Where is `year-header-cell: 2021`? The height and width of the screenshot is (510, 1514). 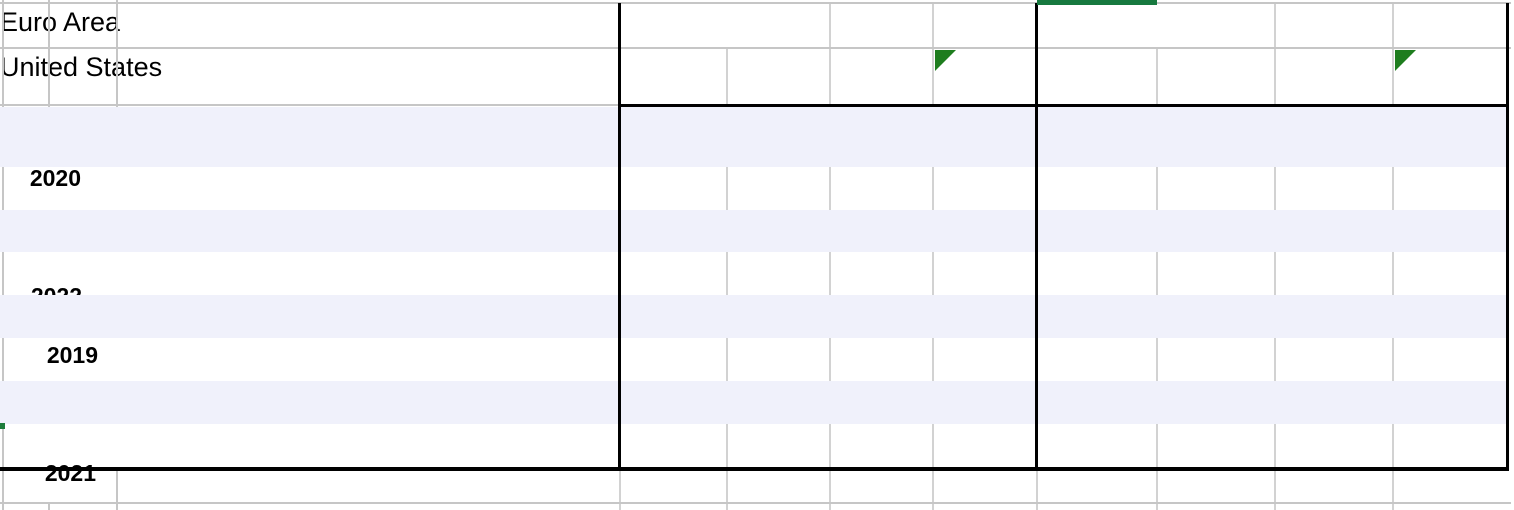 year-header-cell: 2021 is located at coordinates (70, 473).